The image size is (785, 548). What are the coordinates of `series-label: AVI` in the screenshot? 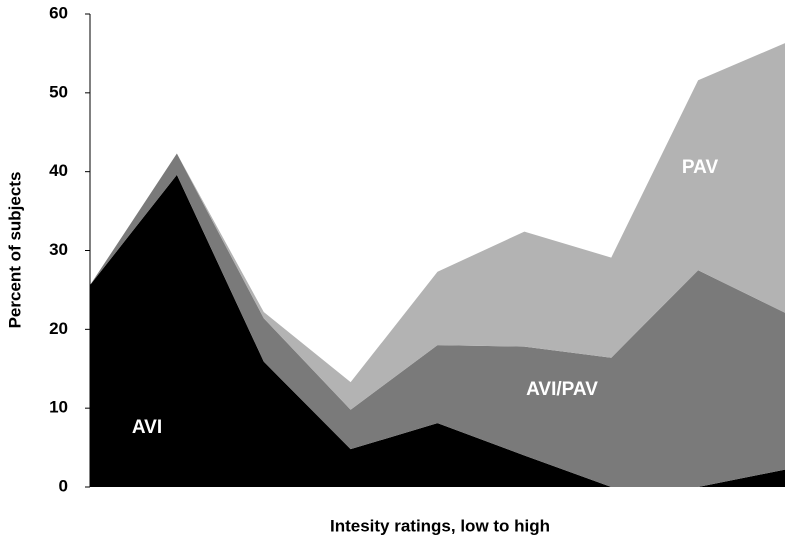 It's located at (147, 427).